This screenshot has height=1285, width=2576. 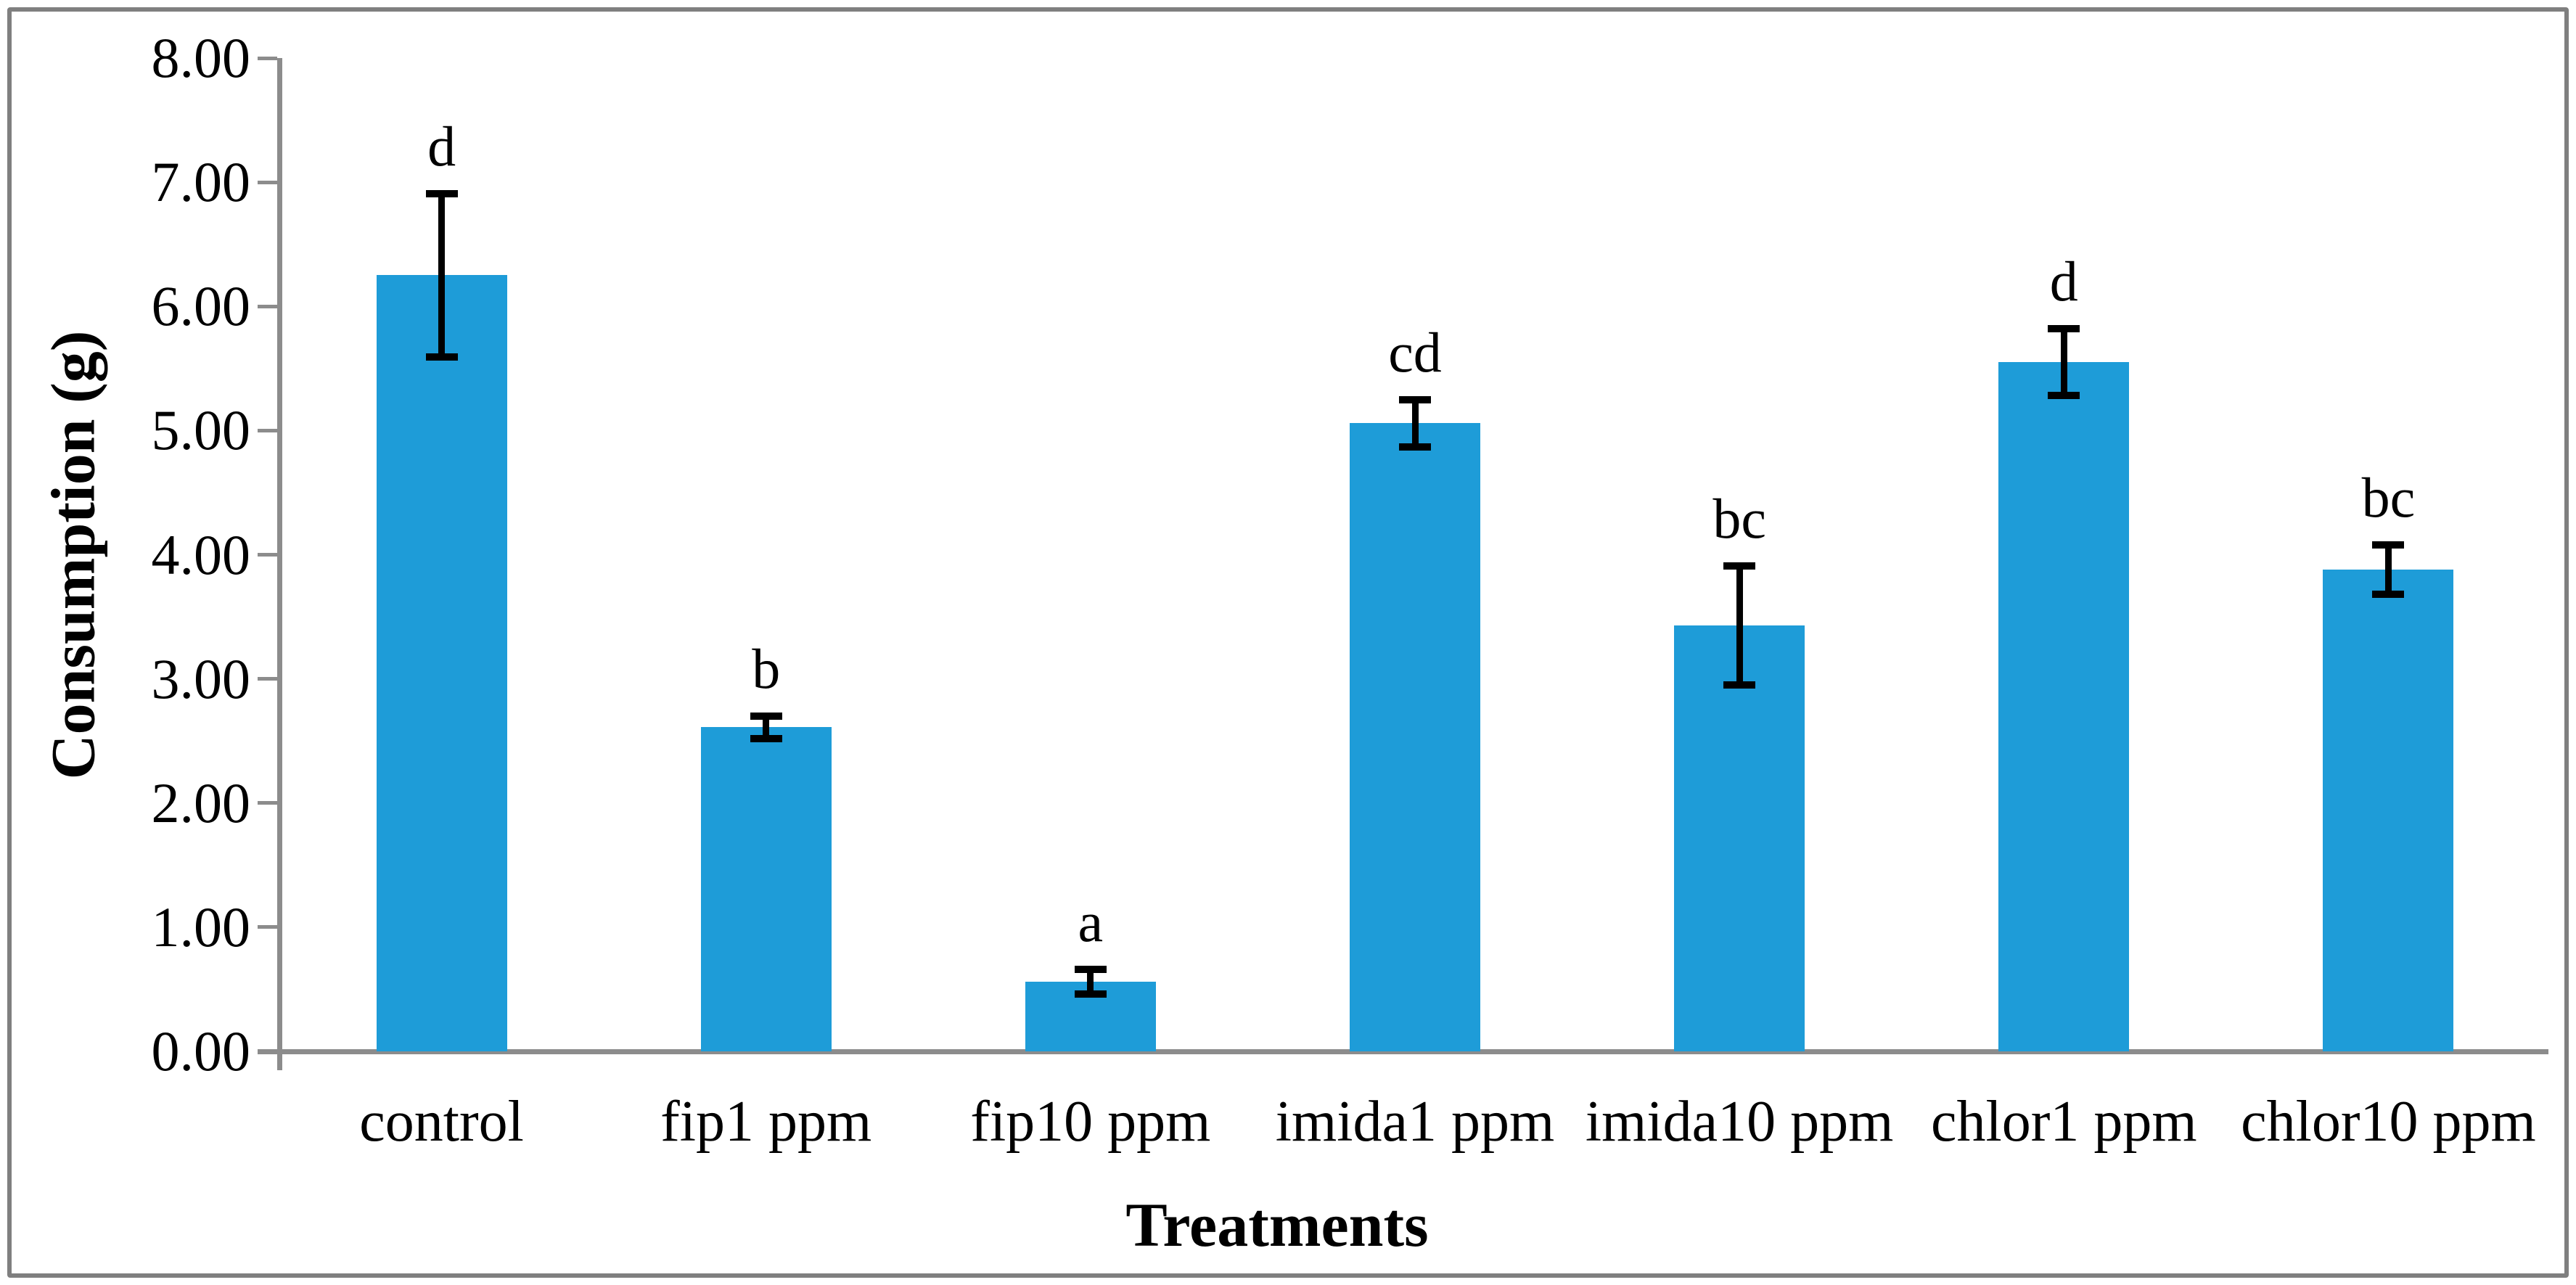 I want to click on x-category-label: imida10 ppm, so click(x=1739, y=1122).